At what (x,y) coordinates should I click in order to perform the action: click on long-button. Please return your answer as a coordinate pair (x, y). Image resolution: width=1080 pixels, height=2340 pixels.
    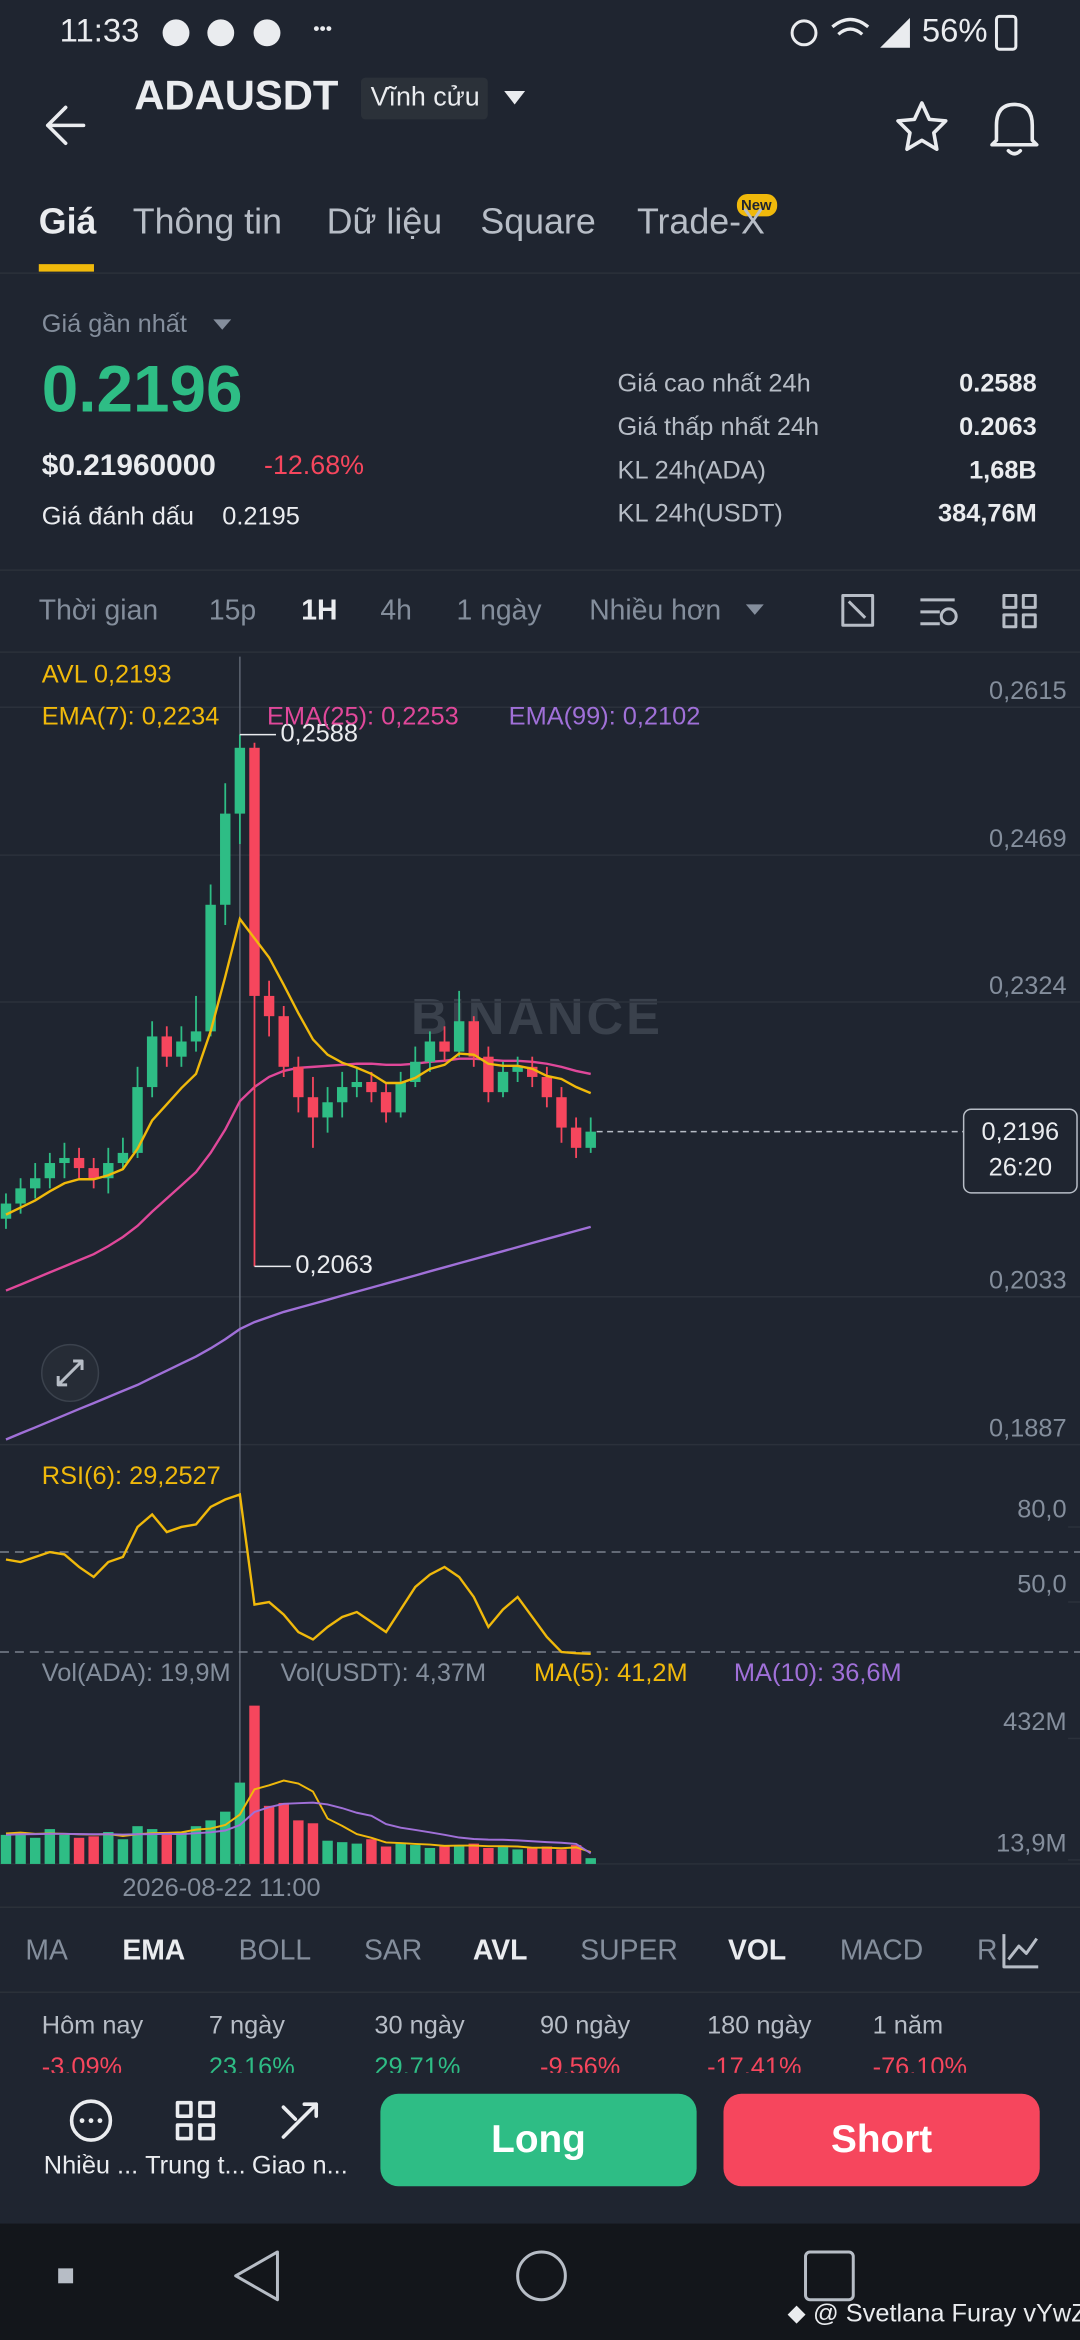
    Looking at the image, I should click on (538, 2140).